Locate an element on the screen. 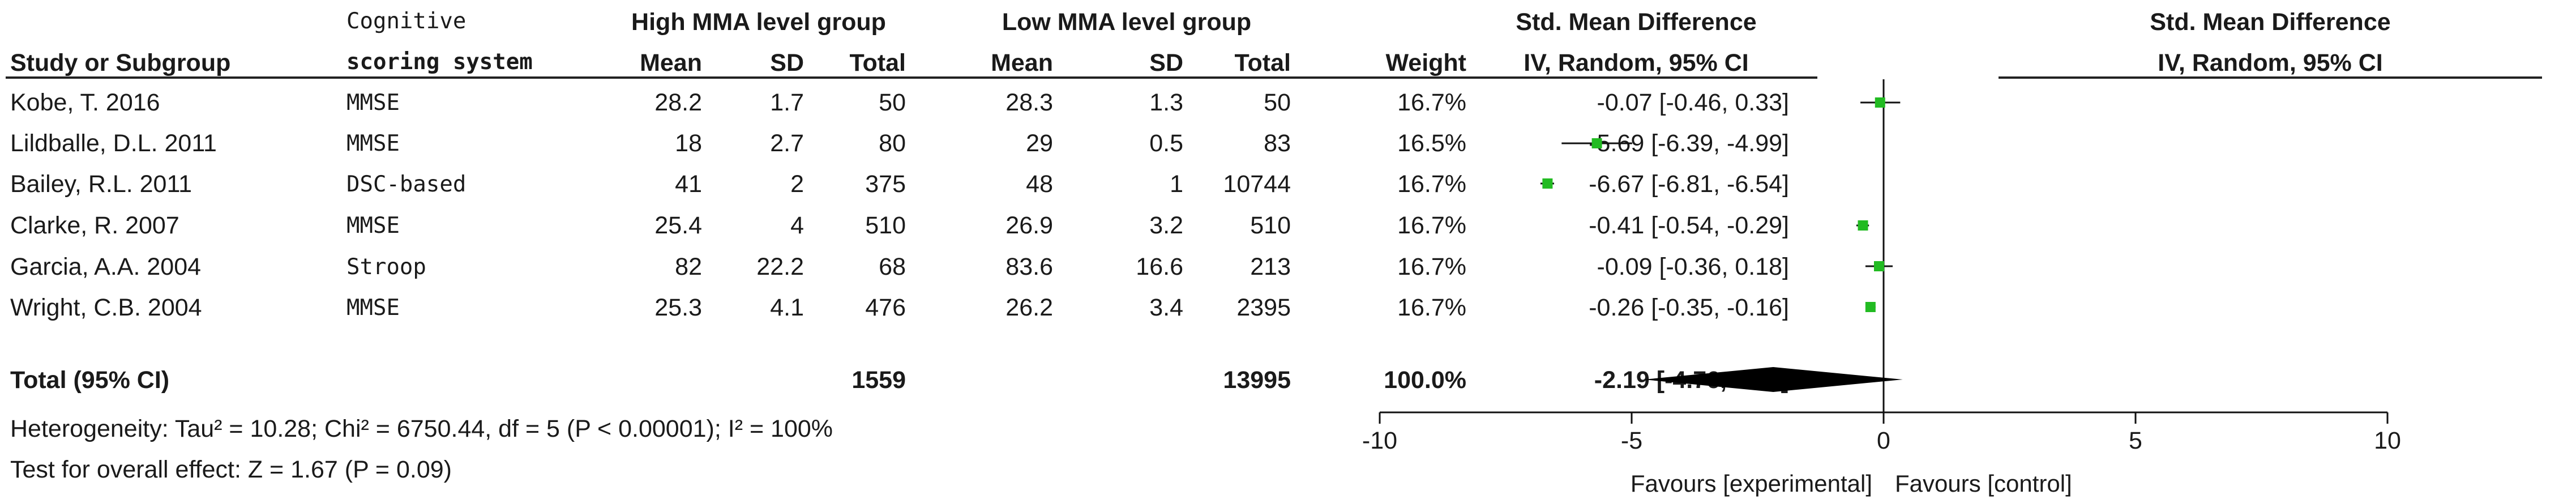  high-mean: 82 is located at coordinates (688, 266).